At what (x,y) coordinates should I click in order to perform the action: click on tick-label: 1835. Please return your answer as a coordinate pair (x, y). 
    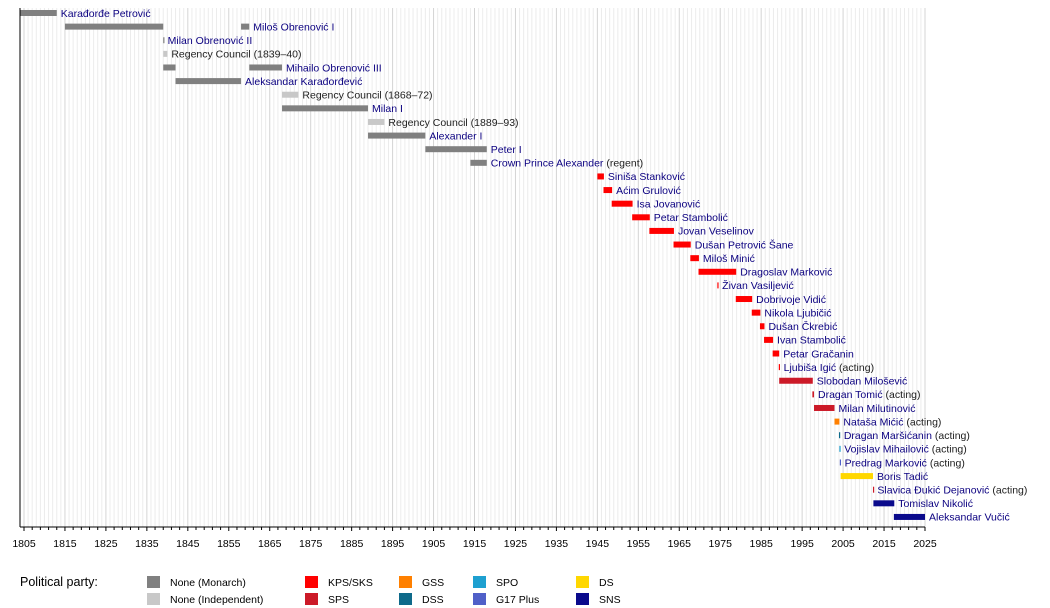
    Looking at the image, I should click on (147, 544).